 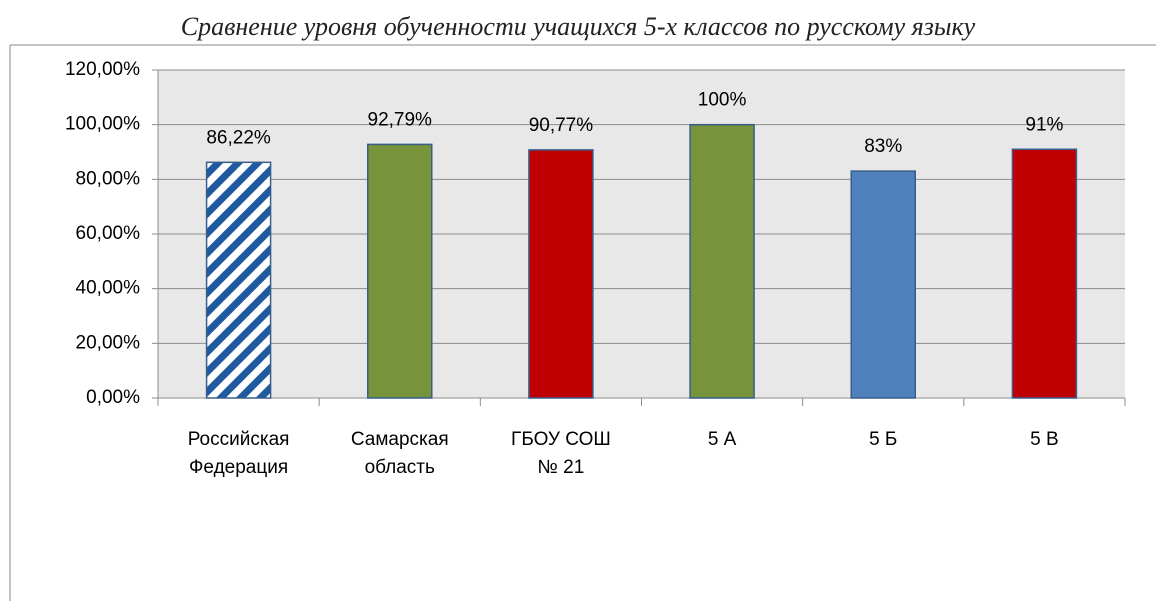 I want to click on data-label: 83%, so click(x=883, y=146).